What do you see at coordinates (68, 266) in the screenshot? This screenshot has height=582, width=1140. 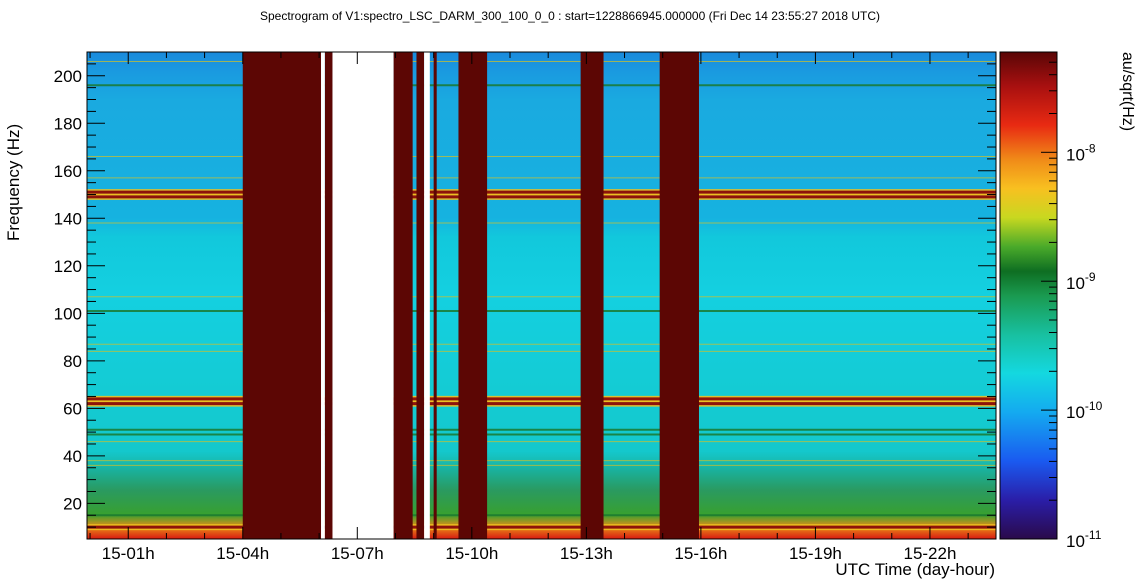 I see `y-tick-label: 120` at bounding box center [68, 266].